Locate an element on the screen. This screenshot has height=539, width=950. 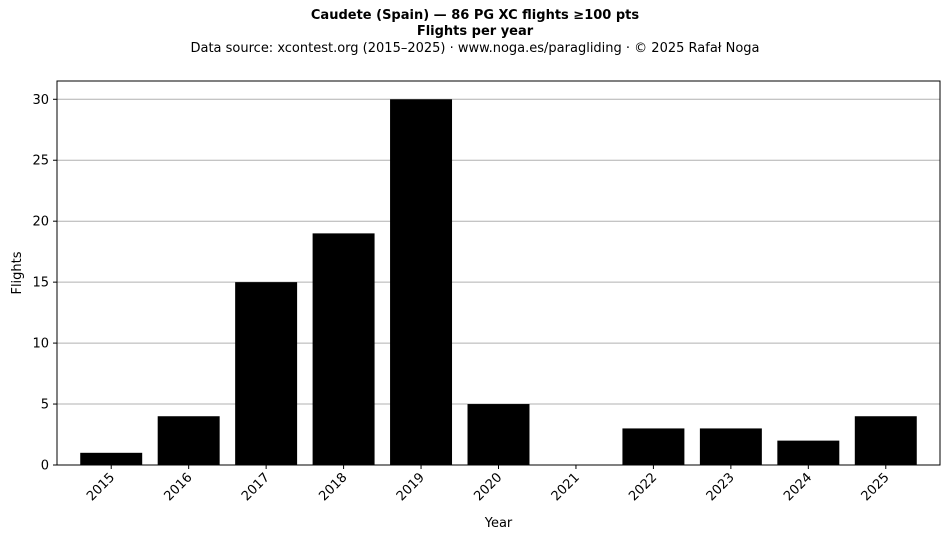
chart-subtitle: Flights per year is located at coordinates (475, 31).